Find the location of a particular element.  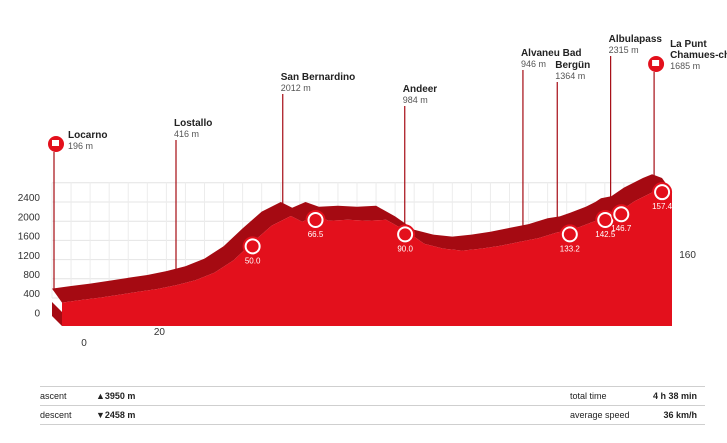

marker-km-label: 142.5 is located at coordinates (605, 234).